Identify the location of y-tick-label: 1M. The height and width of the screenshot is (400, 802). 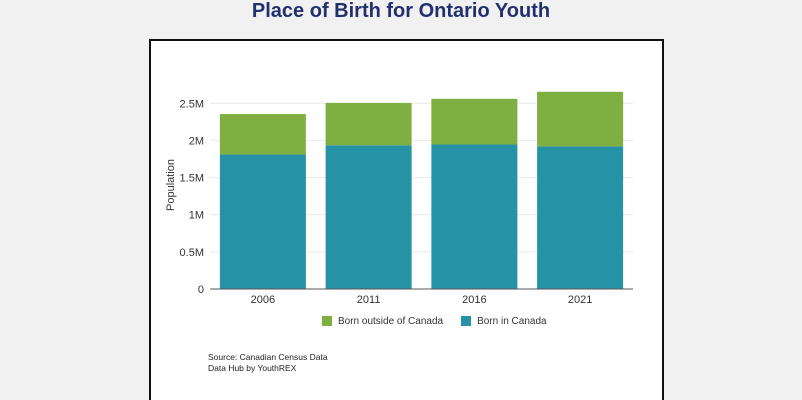
(196, 216).